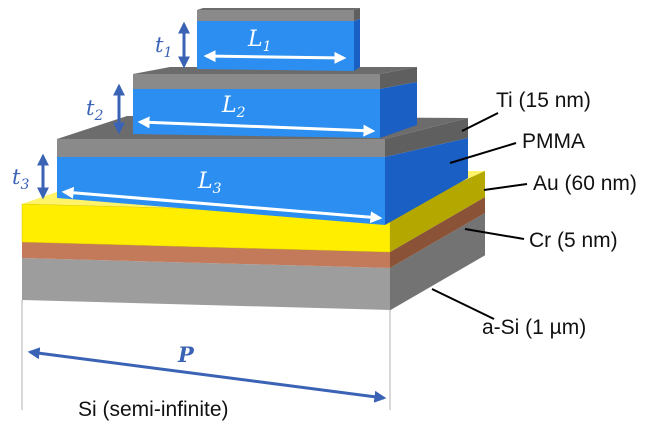 This screenshot has width=672, height=423. Describe the element at coordinates (543, 100) in the screenshot. I see `ti-label: Ti (15 nm)` at that location.